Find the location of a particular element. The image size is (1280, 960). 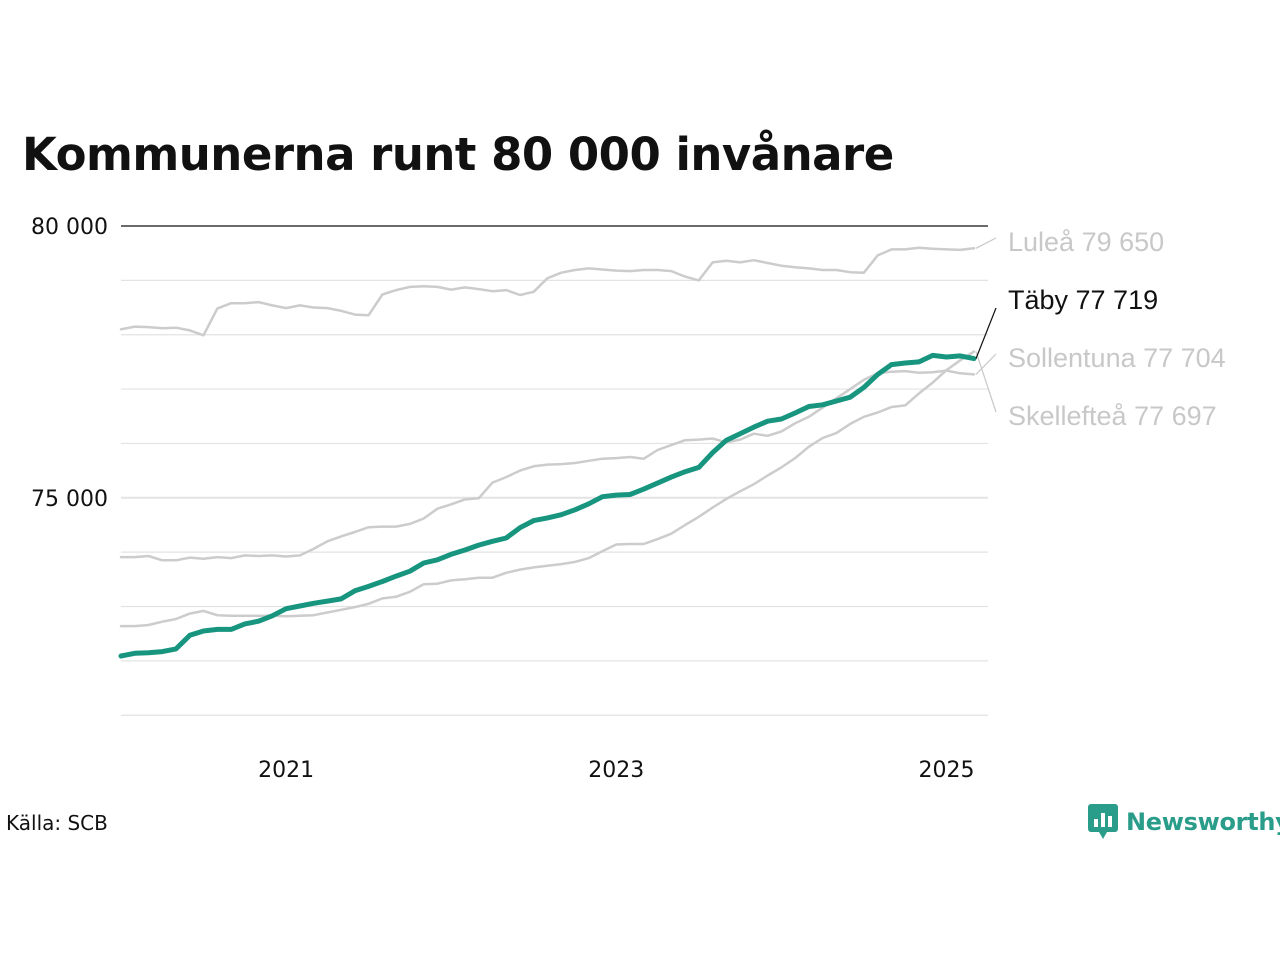

series-end-label: Skellefteå 77 697 is located at coordinates (1112, 416).